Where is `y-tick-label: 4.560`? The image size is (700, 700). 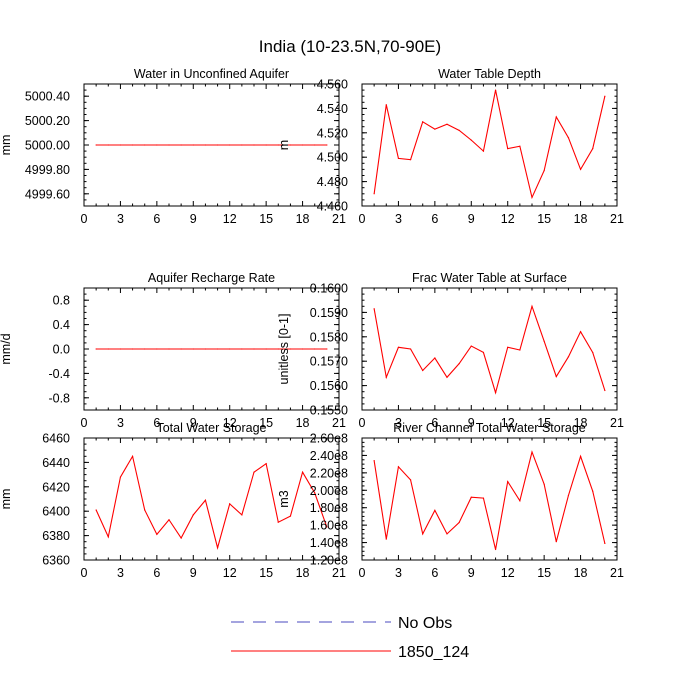 y-tick-label: 4.560 is located at coordinates (332, 85).